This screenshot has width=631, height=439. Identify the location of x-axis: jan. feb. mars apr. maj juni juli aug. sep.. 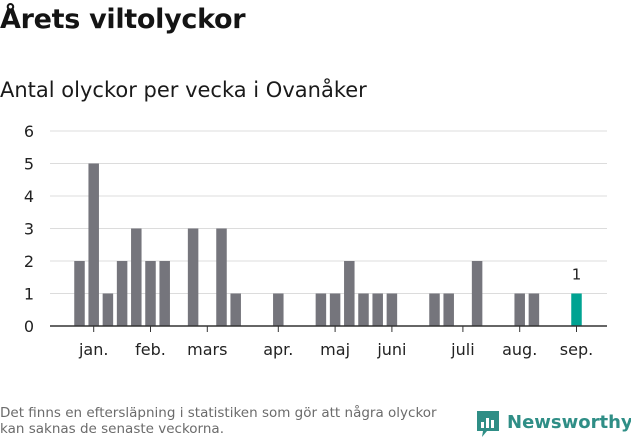
(328, 342).